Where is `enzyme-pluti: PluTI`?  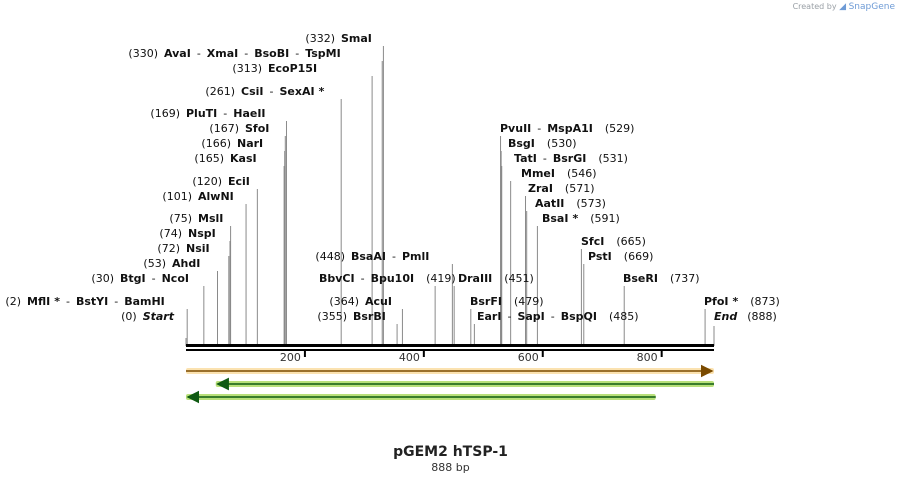
enzyme-pluti: PluTI is located at coordinates (201, 113).